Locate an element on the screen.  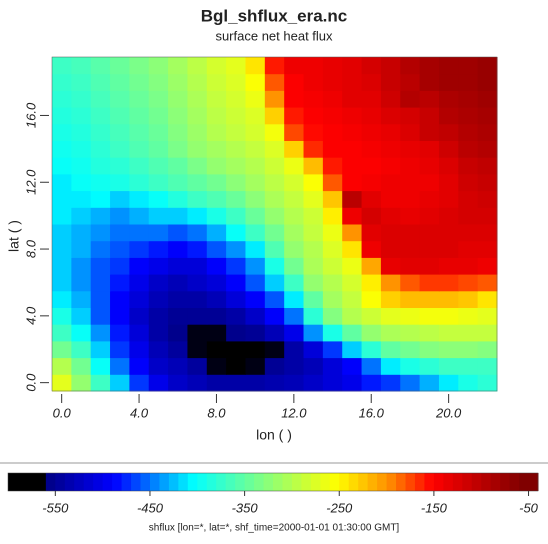
y-tick-label: 0.0 is located at coordinates (30, 382).